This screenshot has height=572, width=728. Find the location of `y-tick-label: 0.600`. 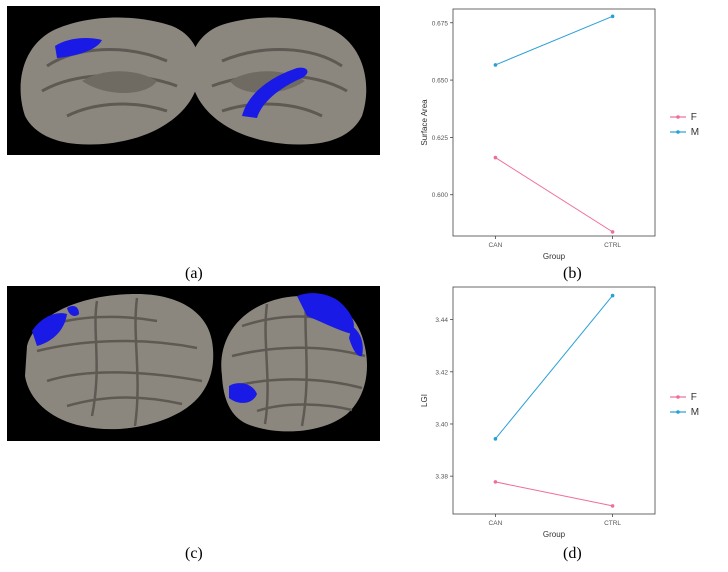

y-tick-label: 0.600 is located at coordinates (440, 195).